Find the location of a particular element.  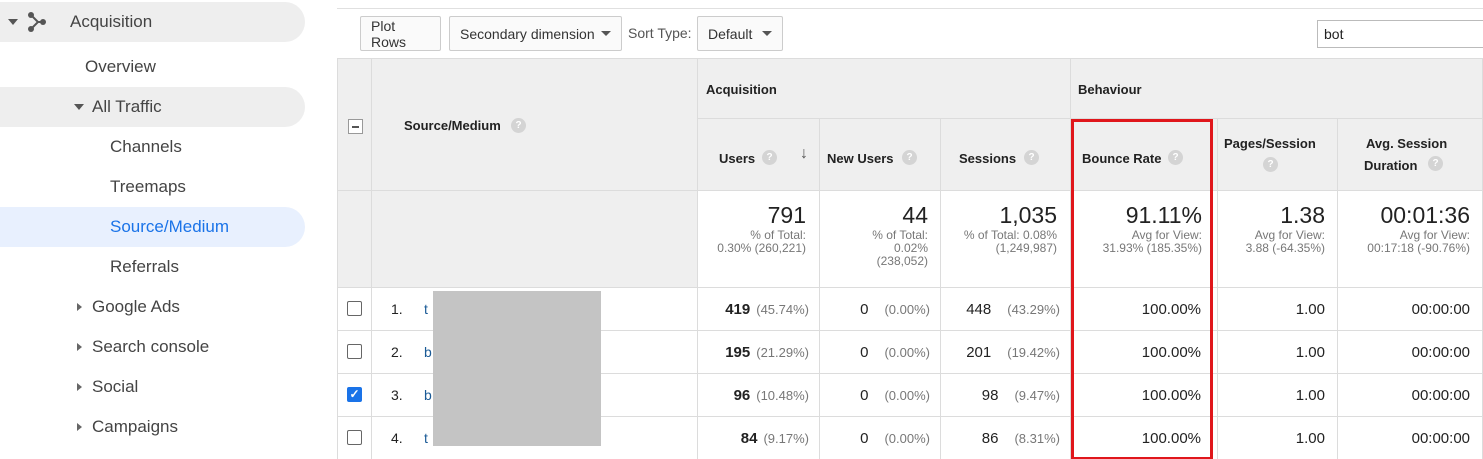

column-header-label: Duration is located at coordinates (1391, 165).